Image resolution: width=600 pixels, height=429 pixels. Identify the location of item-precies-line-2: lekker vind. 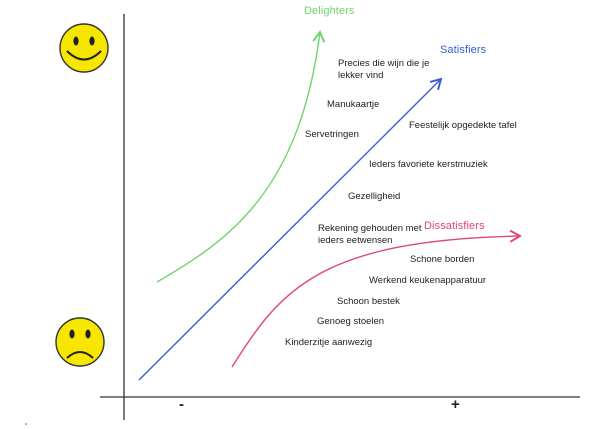
(361, 75).